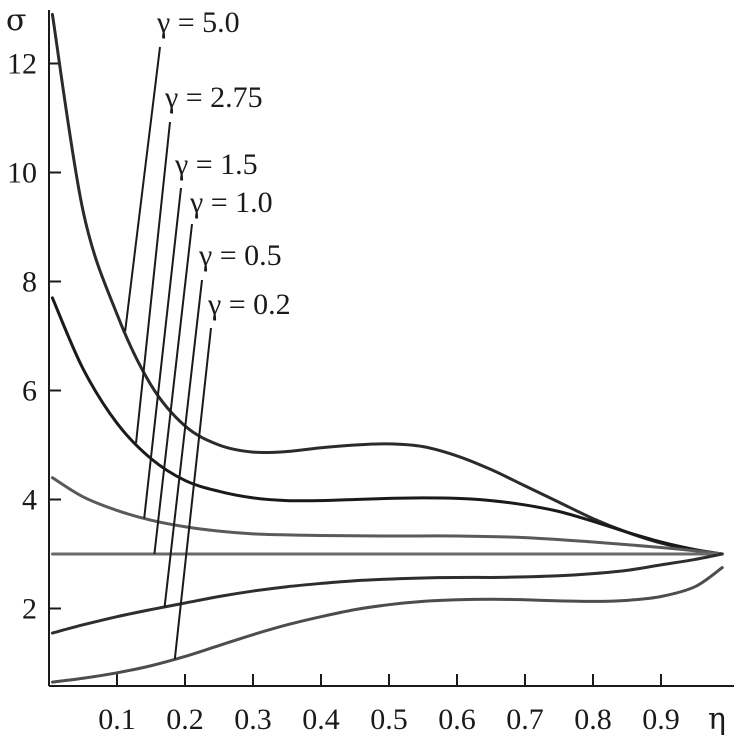 Image resolution: width=734 pixels, height=741 pixels. Describe the element at coordinates (213, 97) in the screenshot. I see `series-annotation-label: γ = 2.75` at that location.